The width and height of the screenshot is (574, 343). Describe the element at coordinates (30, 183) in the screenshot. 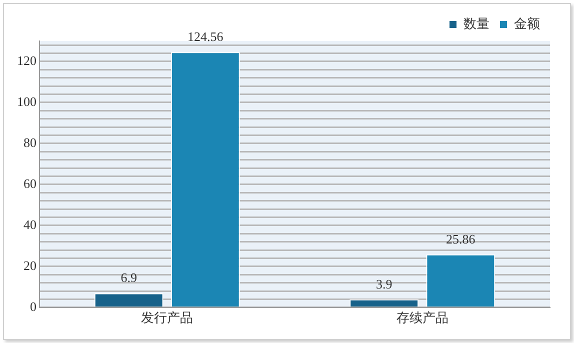

I see `y-tick-label: 60` at that location.